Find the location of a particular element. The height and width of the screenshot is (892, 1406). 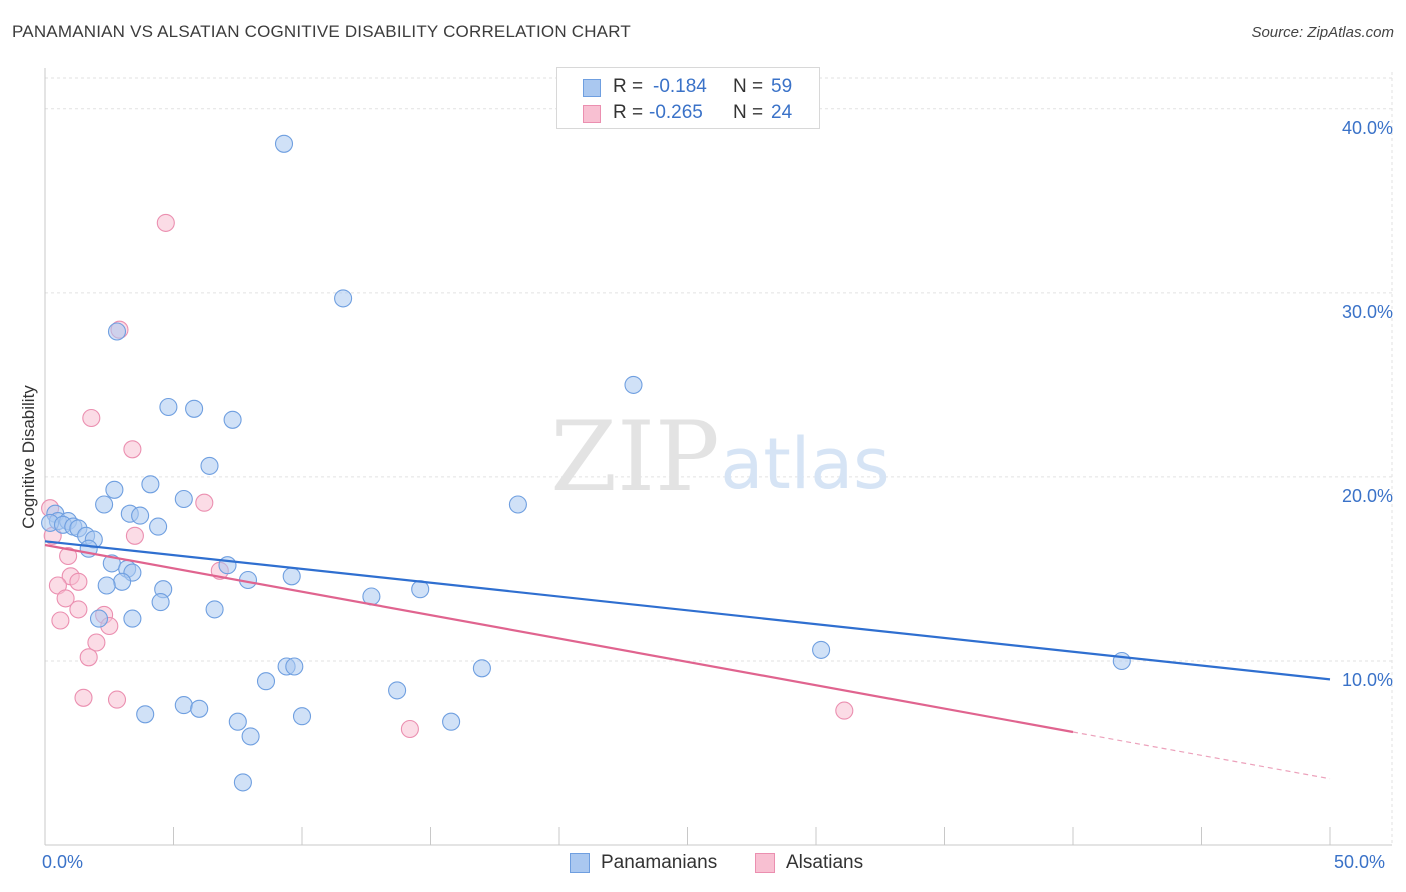

watermark-zip: ZIP is located at coordinates (634, 457).